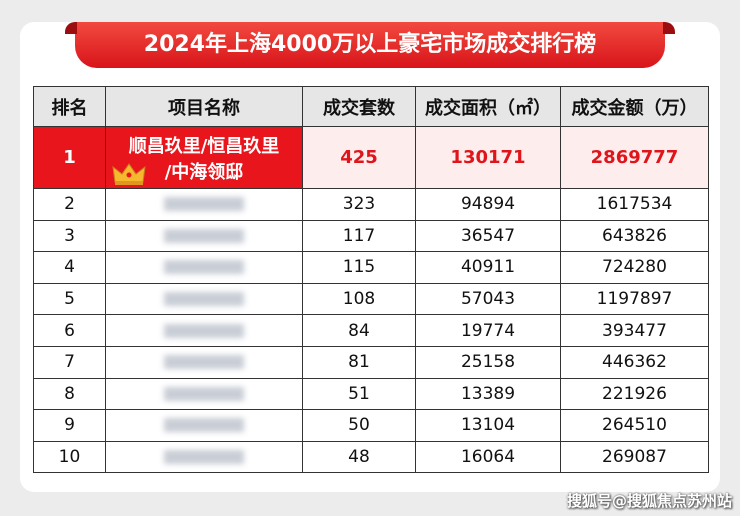  Describe the element at coordinates (488, 299) in the screenshot. I see `area-cell: 57043` at that location.